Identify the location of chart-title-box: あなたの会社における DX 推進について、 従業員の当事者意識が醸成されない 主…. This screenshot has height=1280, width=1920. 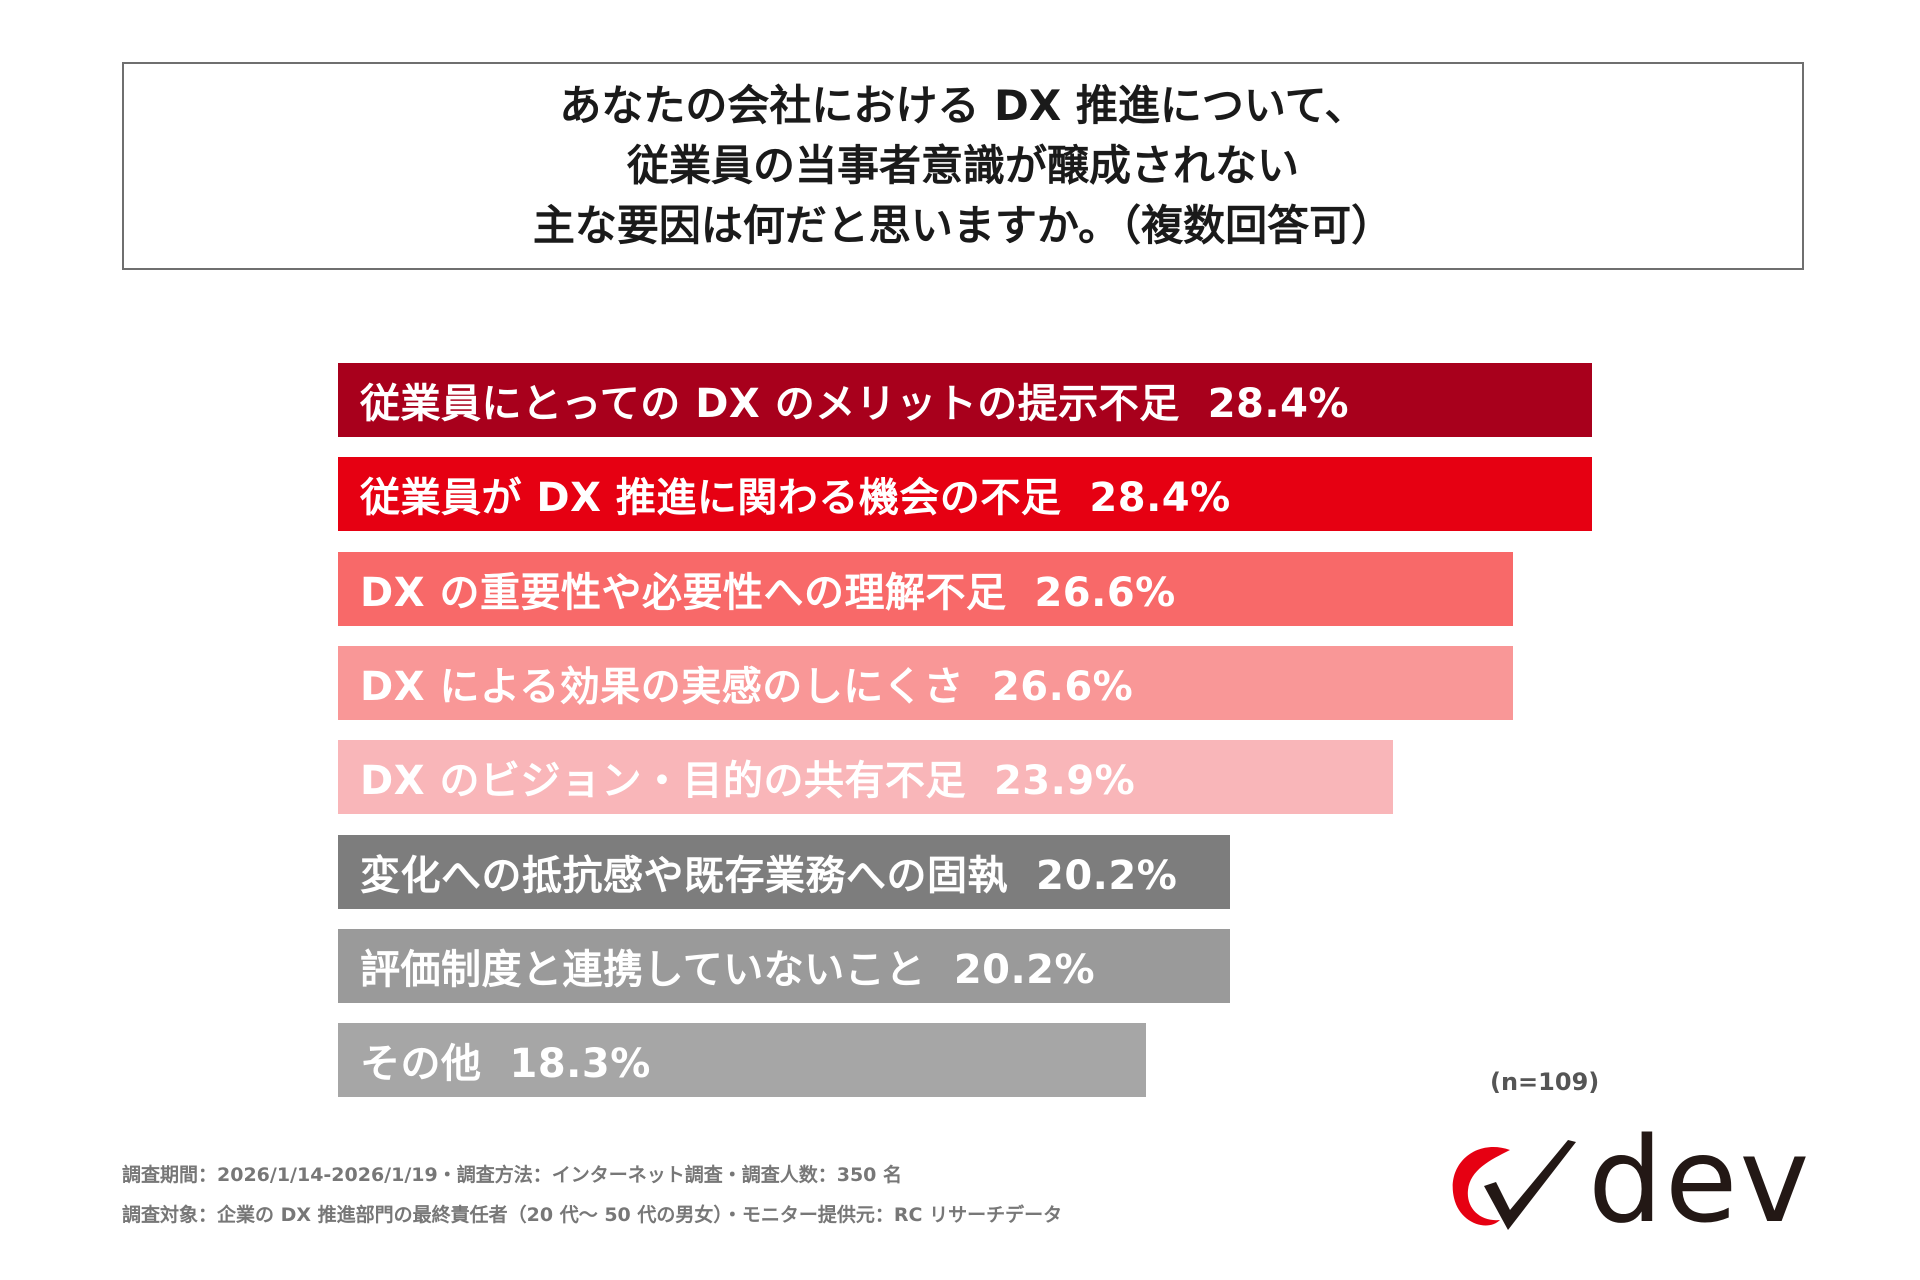
(963, 166).